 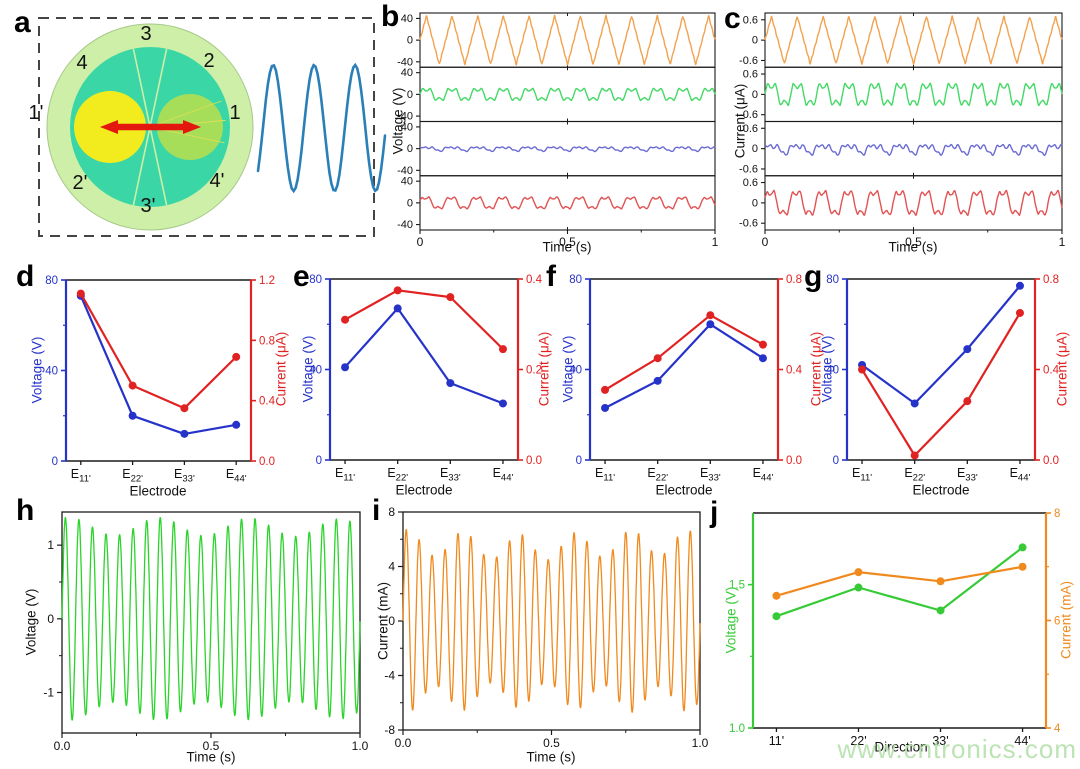 I want to click on panel-f-chart: 0 40 80 0.0 0.4 0.8 E11' E22' E33' E44', so click(x=685, y=379).